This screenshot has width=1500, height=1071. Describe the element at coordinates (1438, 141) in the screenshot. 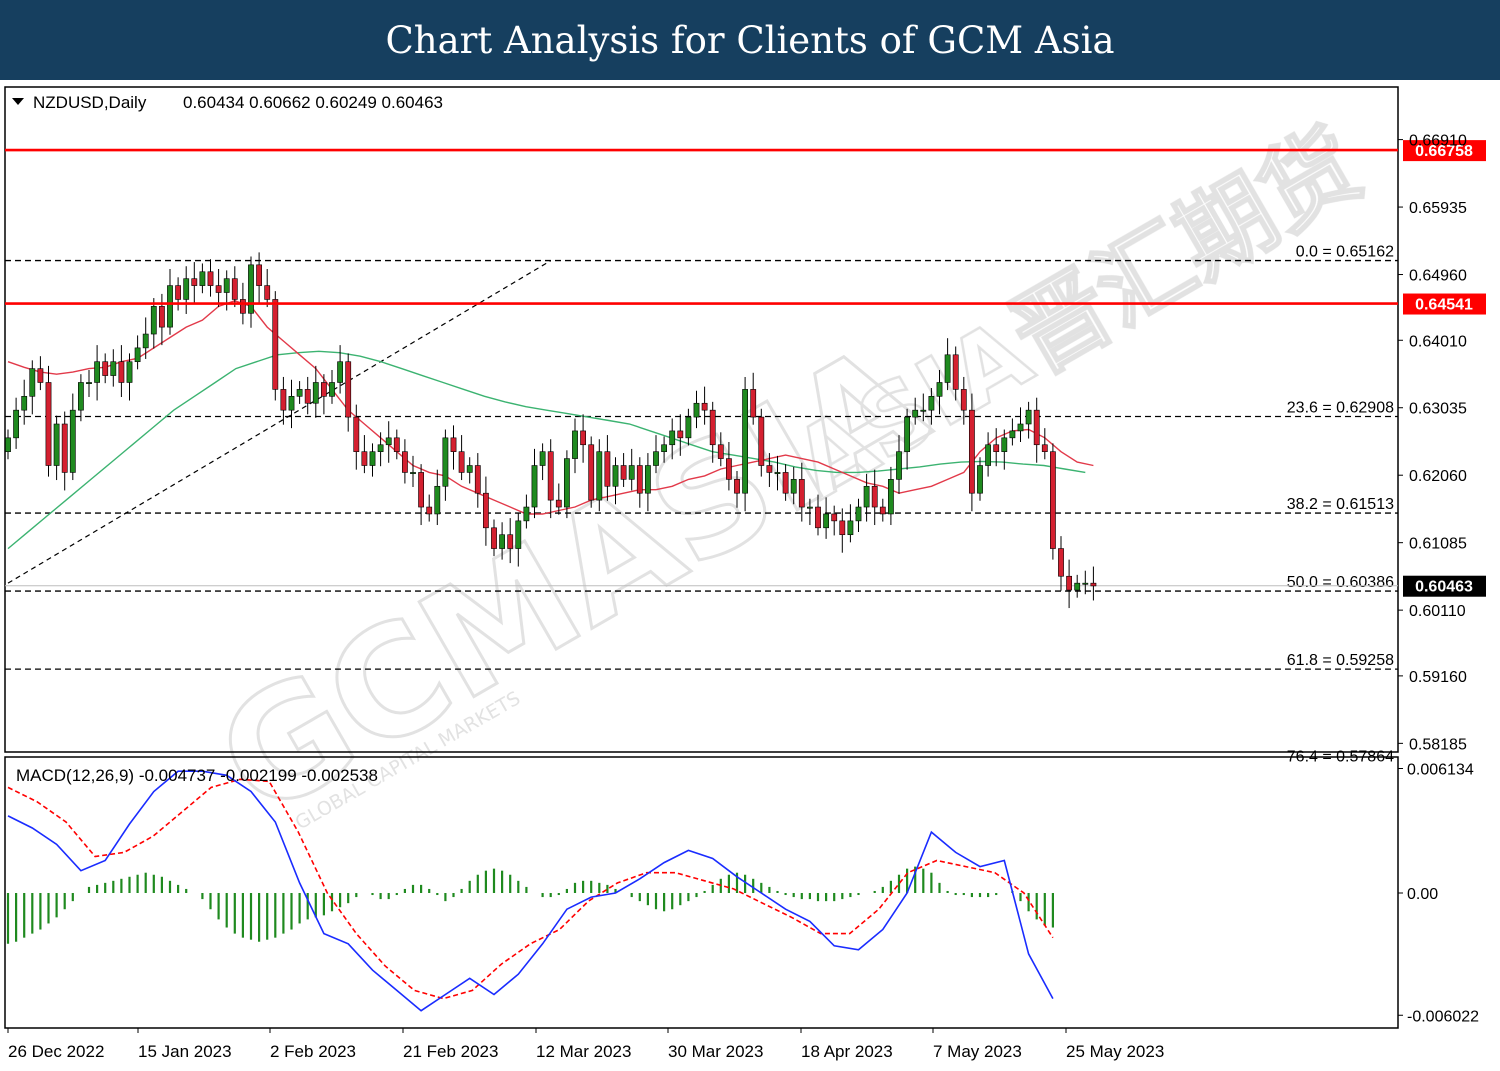

I see `price-tick-0: 0.66910` at that location.